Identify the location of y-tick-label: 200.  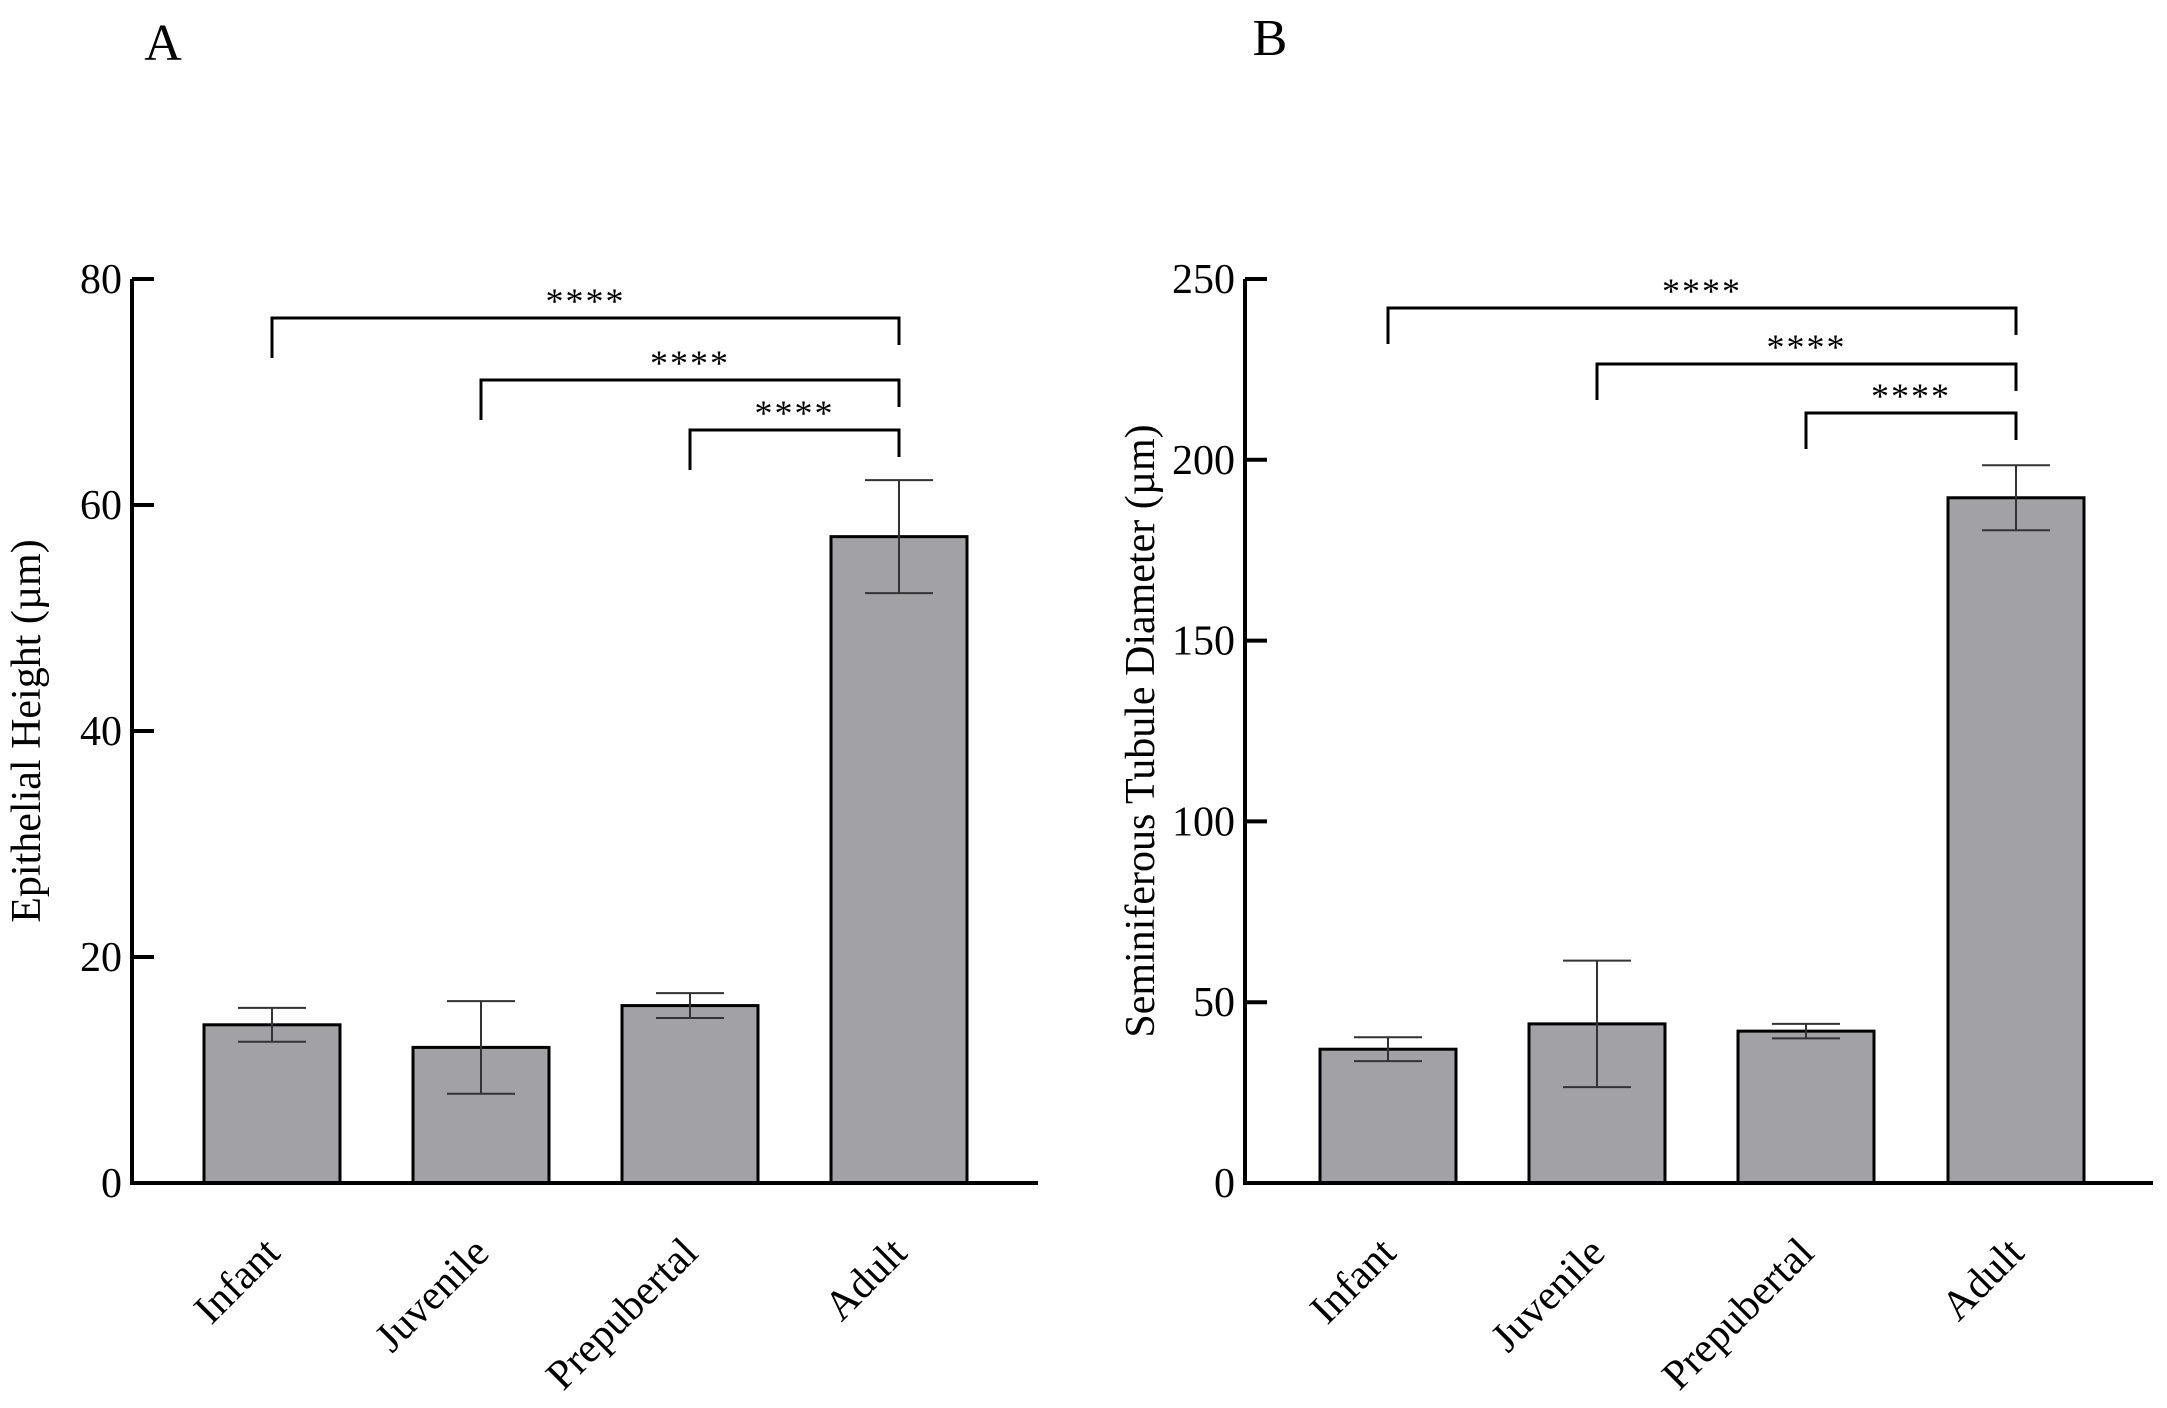
(1203, 461).